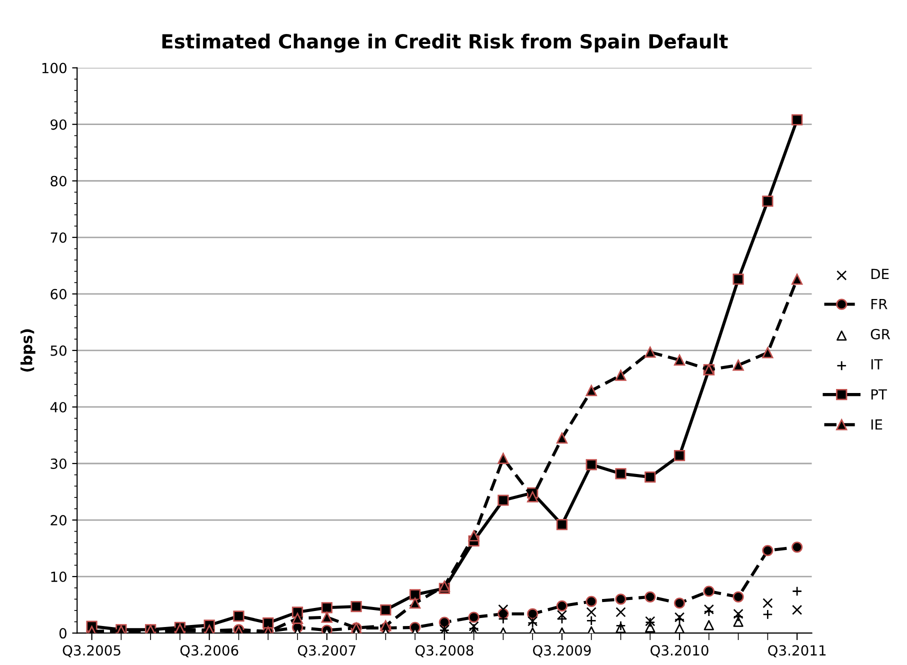  I want to click on legend-label: IT, so click(877, 364).